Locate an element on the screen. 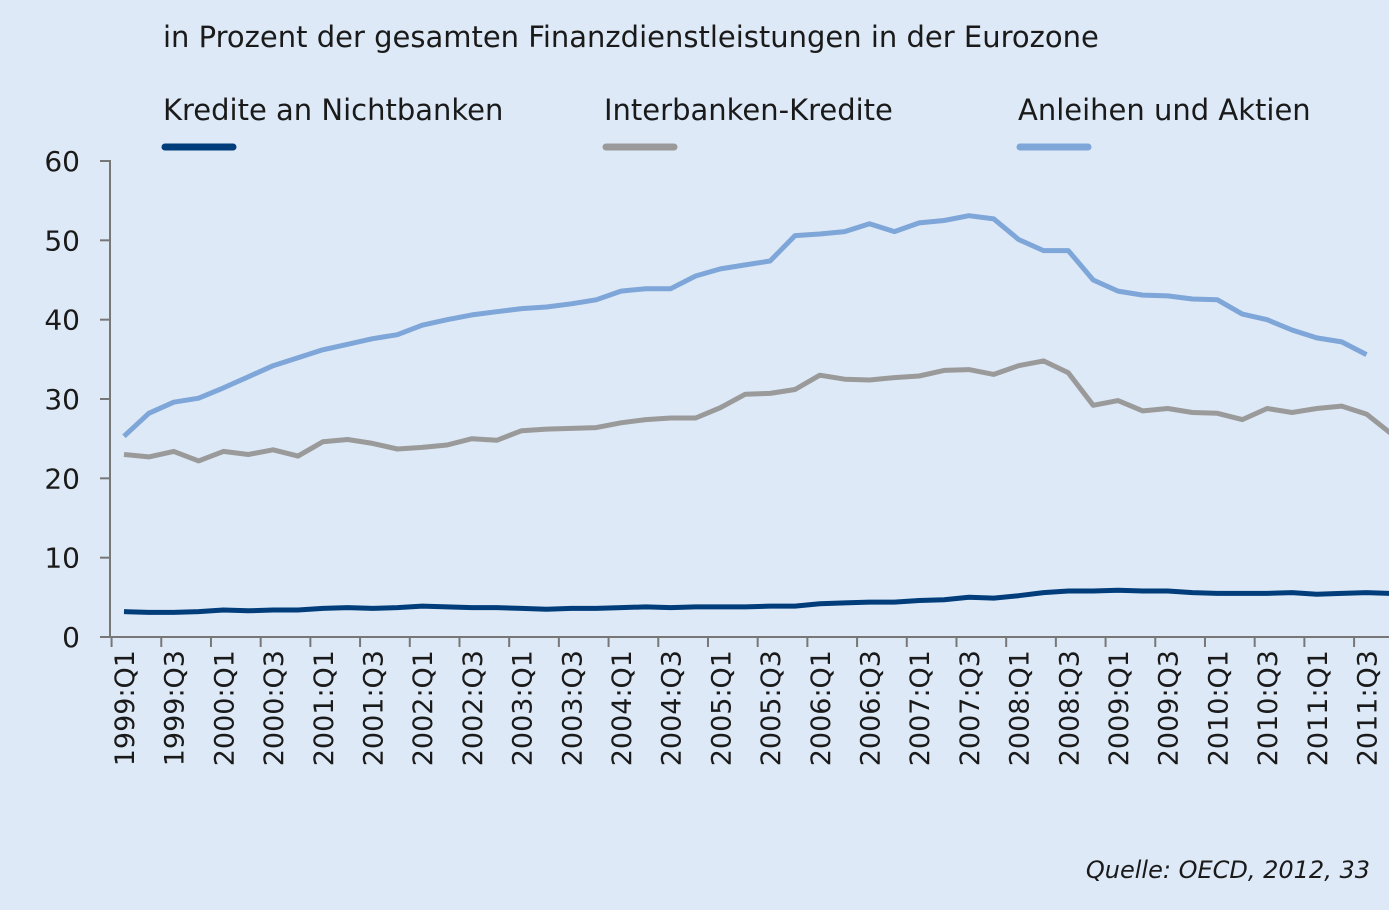 The image size is (1389, 910). x-tick-label: 1999:Q3 is located at coordinates (175, 708).